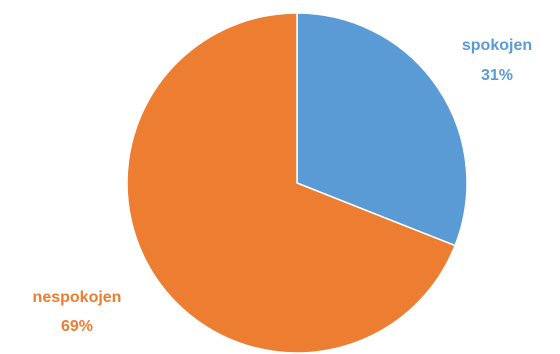  Describe the element at coordinates (77, 297) in the screenshot. I see `slice-category-label: nespokojen` at that location.